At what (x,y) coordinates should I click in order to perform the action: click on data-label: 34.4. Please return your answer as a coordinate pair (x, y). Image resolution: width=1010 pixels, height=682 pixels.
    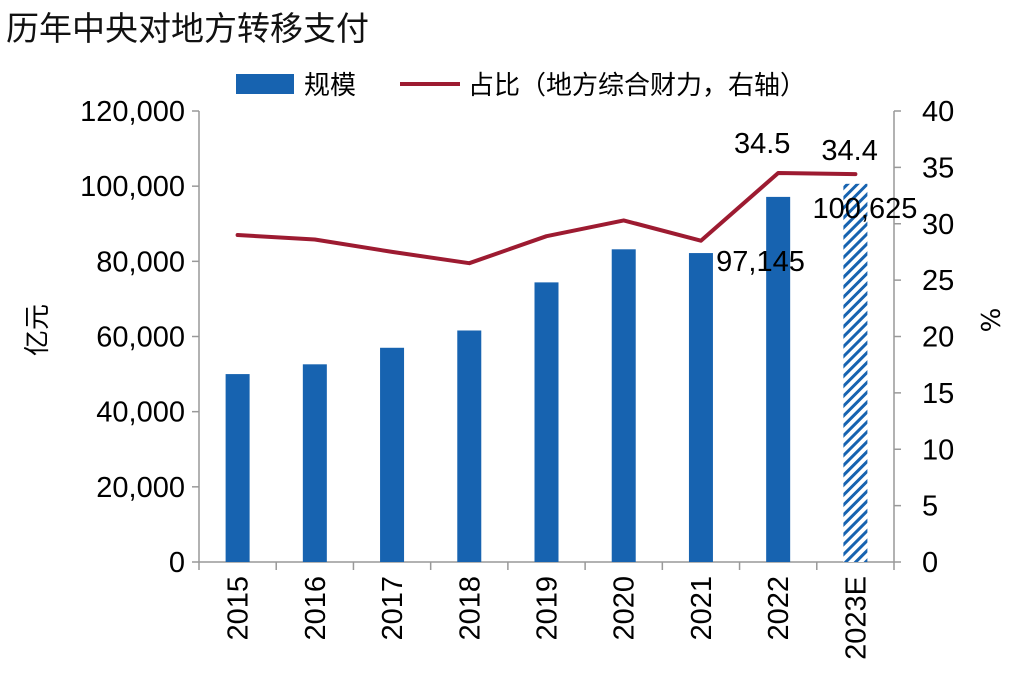
    Looking at the image, I should click on (849, 151).